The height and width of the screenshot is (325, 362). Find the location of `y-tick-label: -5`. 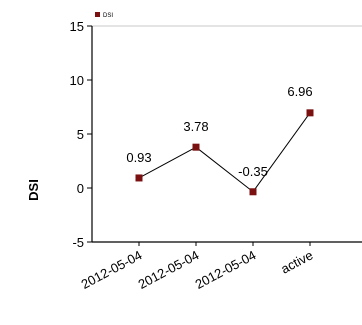

y-tick-label: -5 is located at coordinates (78, 242).